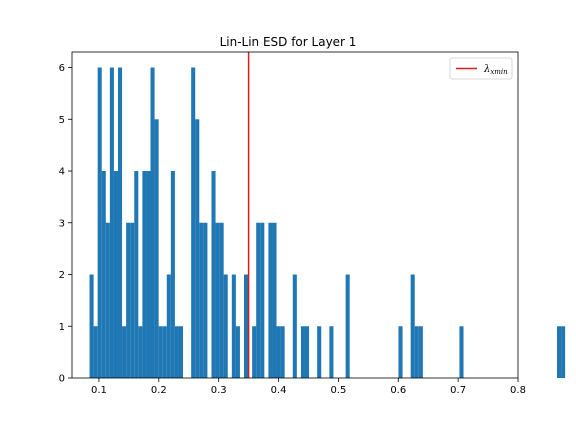  What do you see at coordinates (458, 390) in the screenshot?
I see `x-tick-label: 0.7` at bounding box center [458, 390].